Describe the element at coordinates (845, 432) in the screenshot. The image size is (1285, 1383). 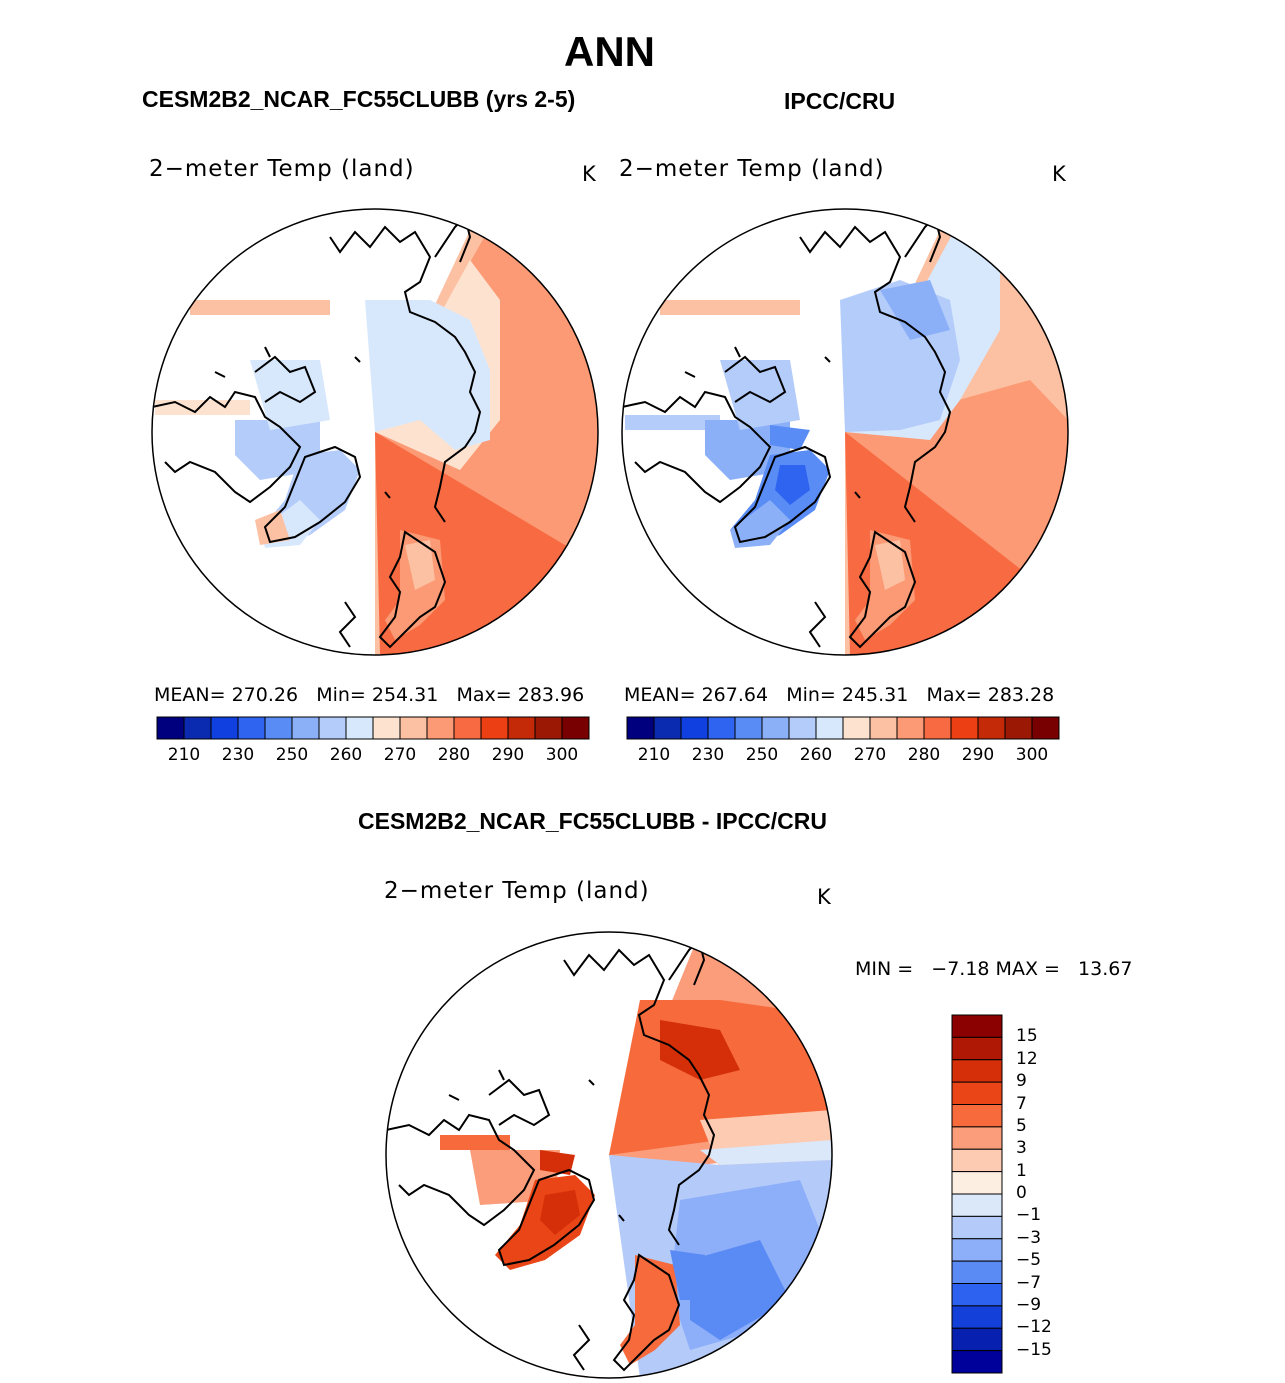
I see `panel2-map` at that location.